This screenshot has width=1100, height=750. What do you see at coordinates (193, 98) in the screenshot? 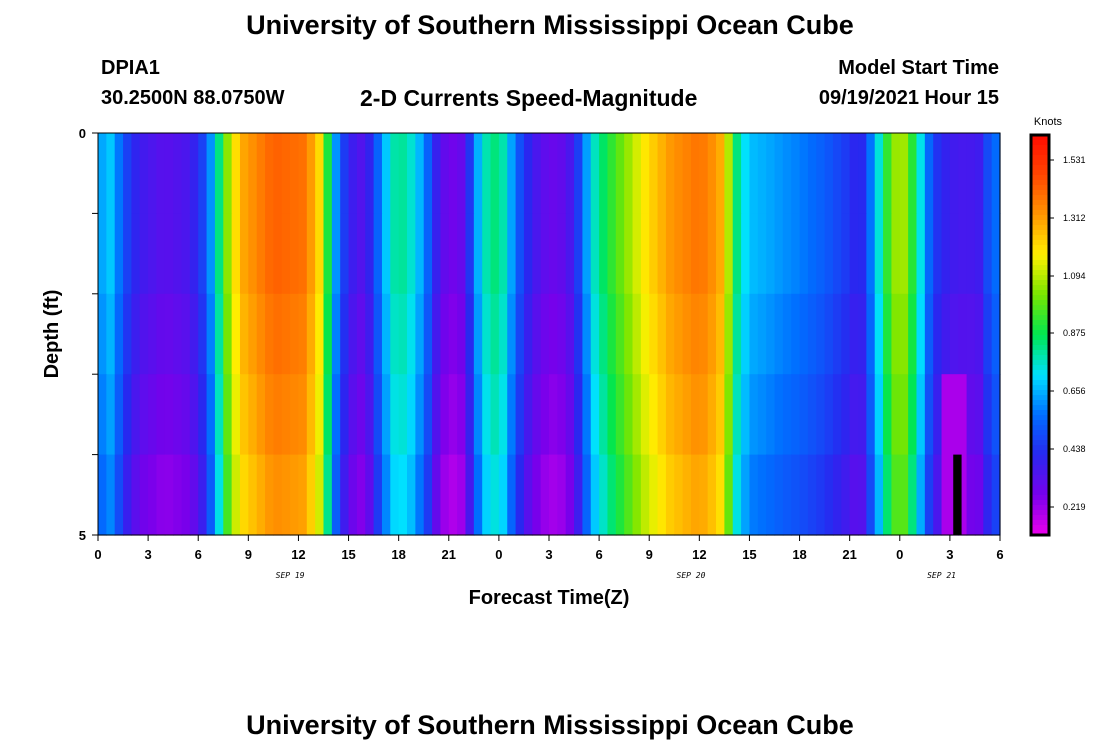
I see `station-coords: 30.2500N 88.0750W` at bounding box center [193, 98].